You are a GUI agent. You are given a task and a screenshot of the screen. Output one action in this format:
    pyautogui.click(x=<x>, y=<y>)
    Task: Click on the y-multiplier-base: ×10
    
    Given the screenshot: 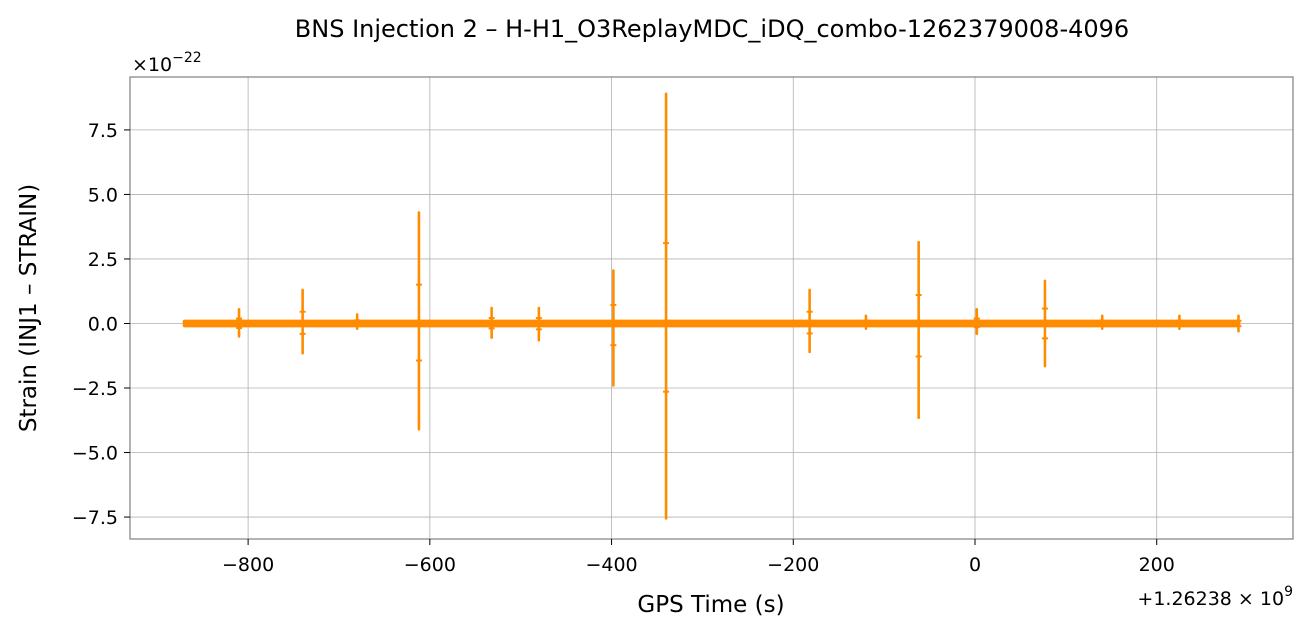 What is the action you would take?
    pyautogui.click(x=152, y=65)
    